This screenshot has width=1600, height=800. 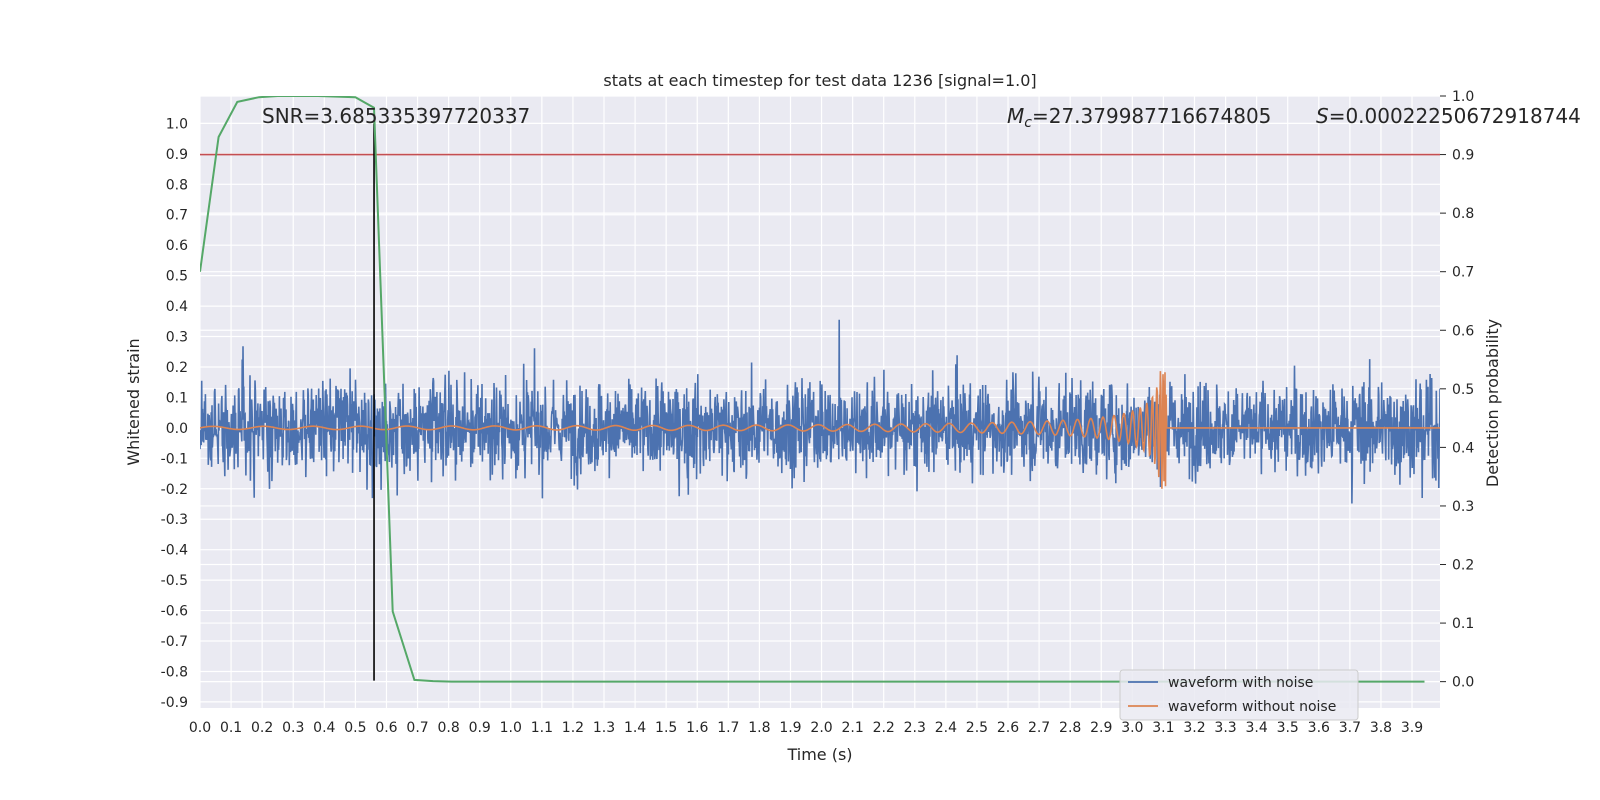 What do you see at coordinates (1463, 214) in the screenshot?
I see `right-tick-label: 0.8` at bounding box center [1463, 214].